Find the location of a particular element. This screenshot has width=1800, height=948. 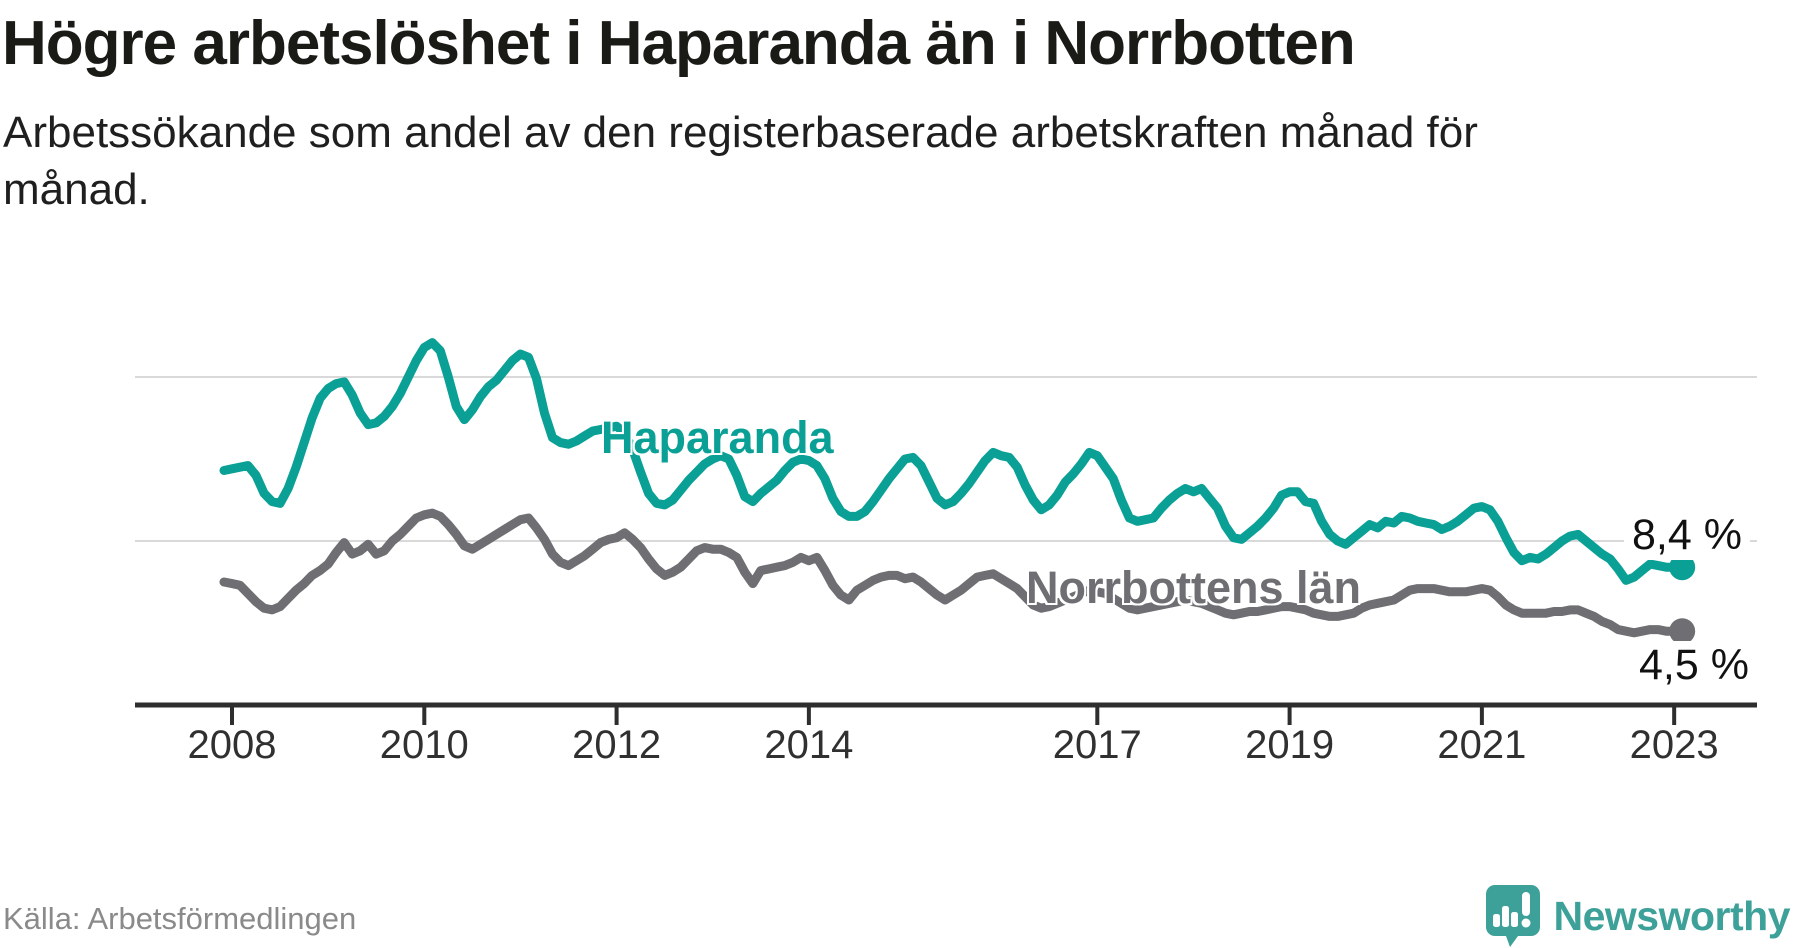

x-axis-label: 2010 is located at coordinates (424, 745).